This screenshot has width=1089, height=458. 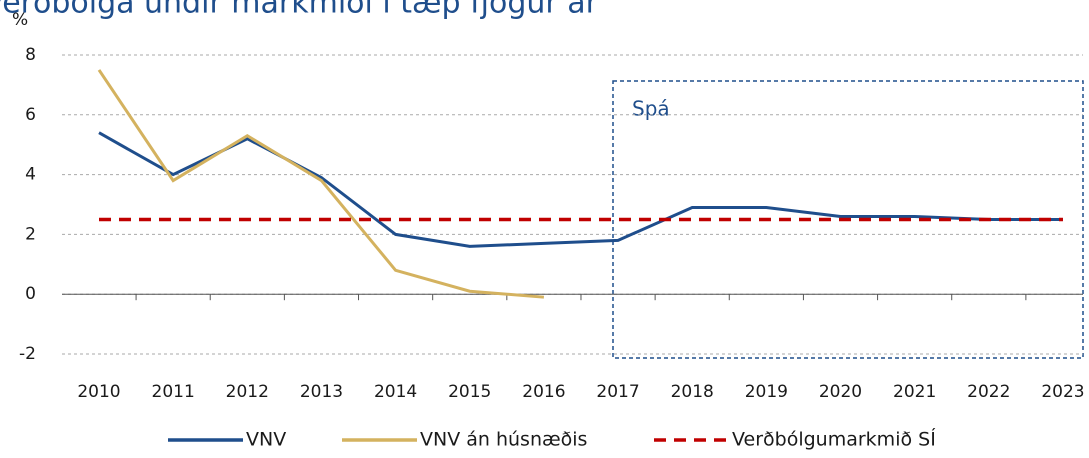 I want to click on legend-label: VNV, so click(x=266, y=440).